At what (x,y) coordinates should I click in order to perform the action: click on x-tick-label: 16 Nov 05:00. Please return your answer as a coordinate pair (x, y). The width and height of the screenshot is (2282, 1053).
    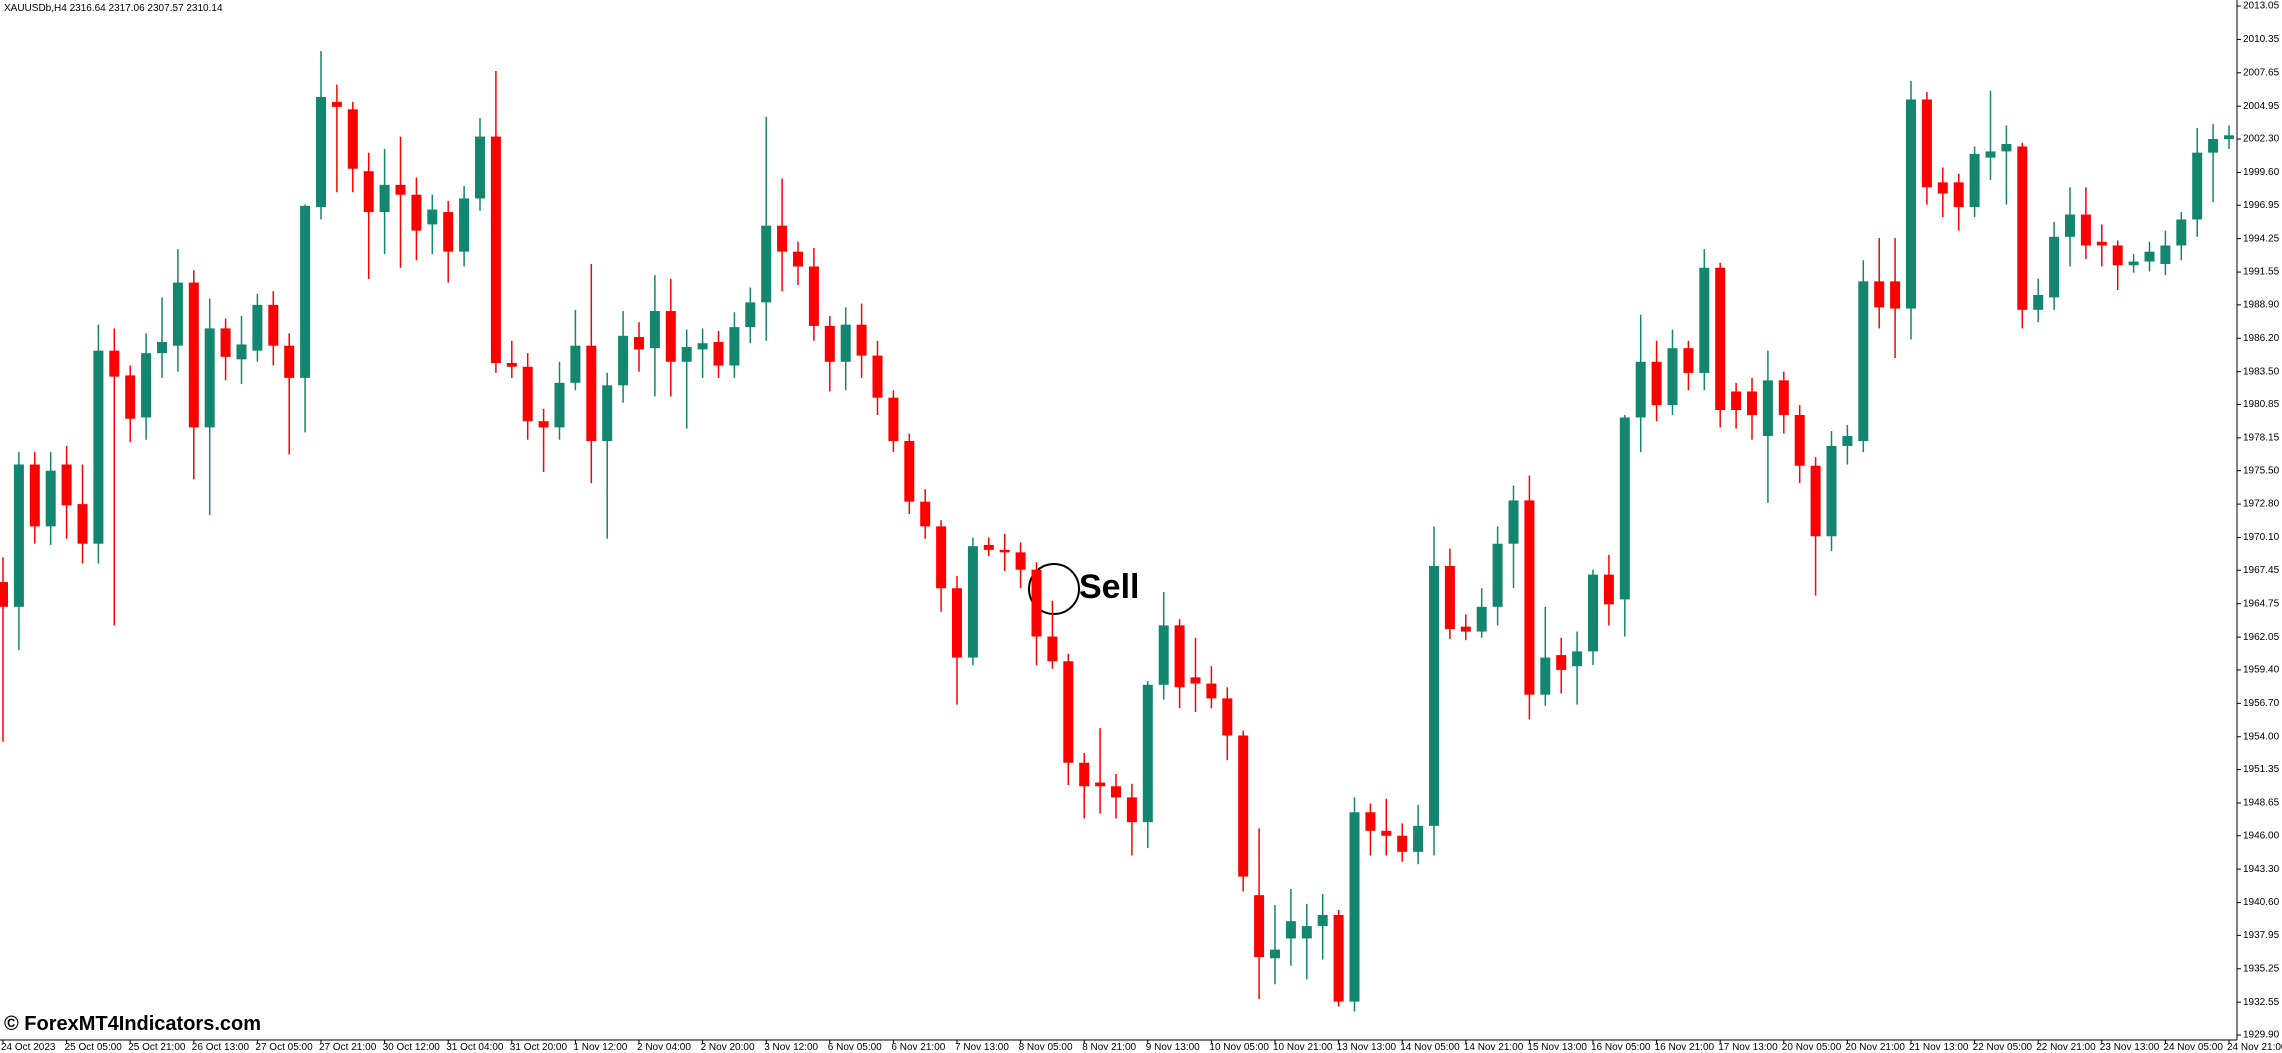
    Looking at the image, I should click on (1621, 1047).